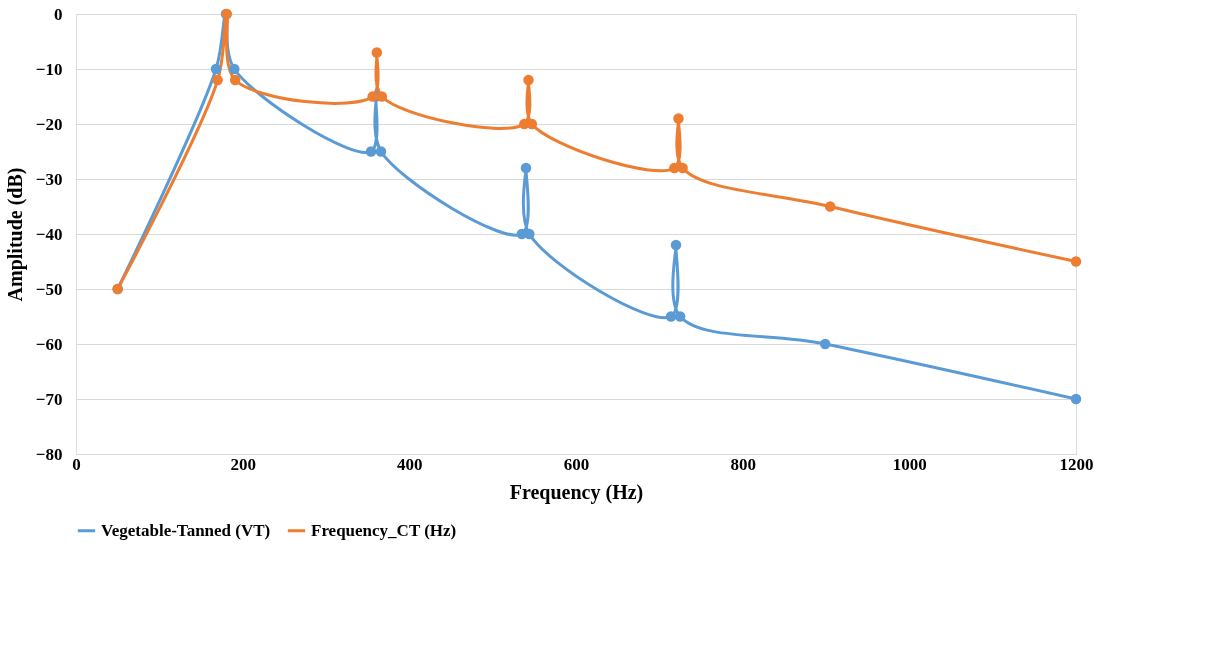 The width and height of the screenshot is (1219, 663). Describe the element at coordinates (15, 234) in the screenshot. I see `y-axis-title: Amplitude (dB)` at that location.